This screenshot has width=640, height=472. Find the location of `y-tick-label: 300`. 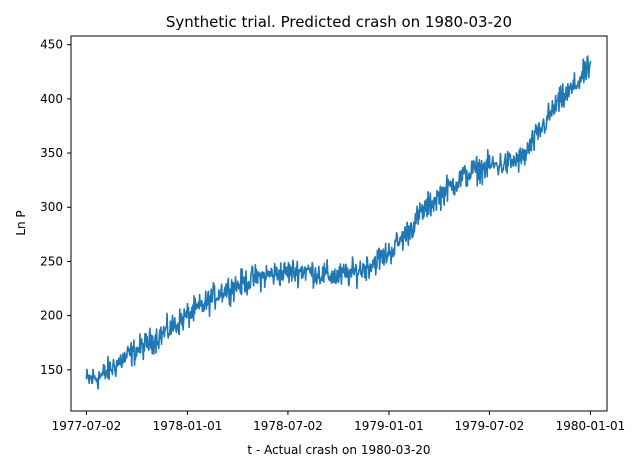

y-tick-label: 300 is located at coordinates (51, 207).